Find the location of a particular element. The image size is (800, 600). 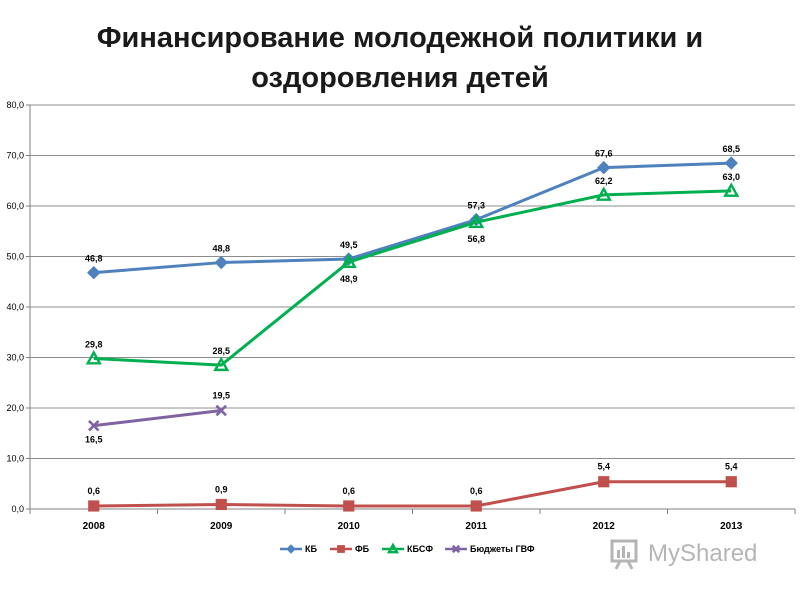

data-label: 49,5 is located at coordinates (349, 245).